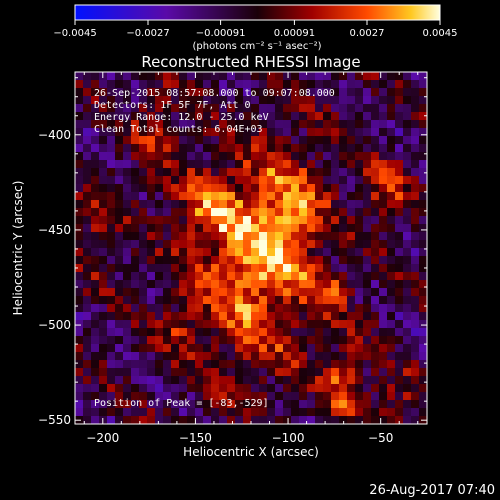  What do you see at coordinates (256, 46) in the screenshot?
I see `colorbar-label: (photons cm⁻² s⁻¹ asec⁻²)` at bounding box center [256, 46].